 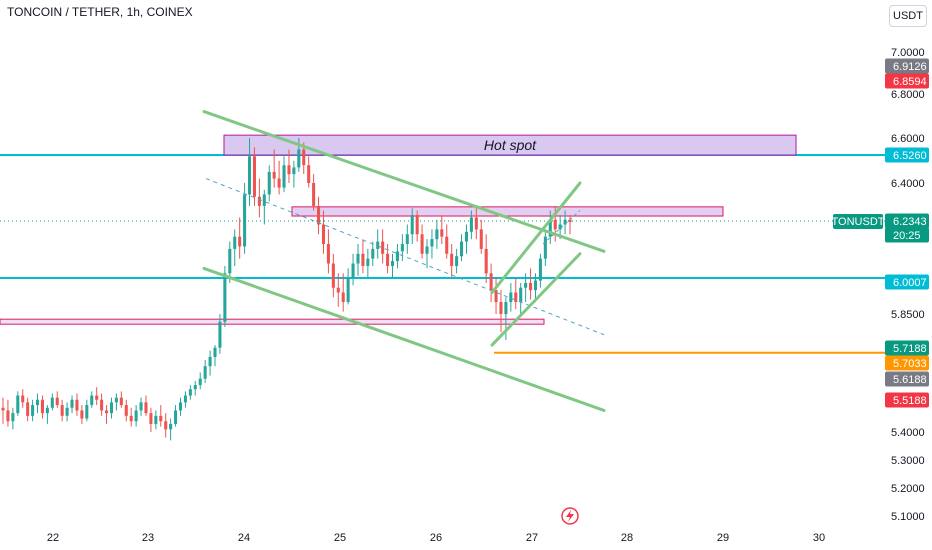 I want to click on hot-spot-zone, so click(x=510, y=145).